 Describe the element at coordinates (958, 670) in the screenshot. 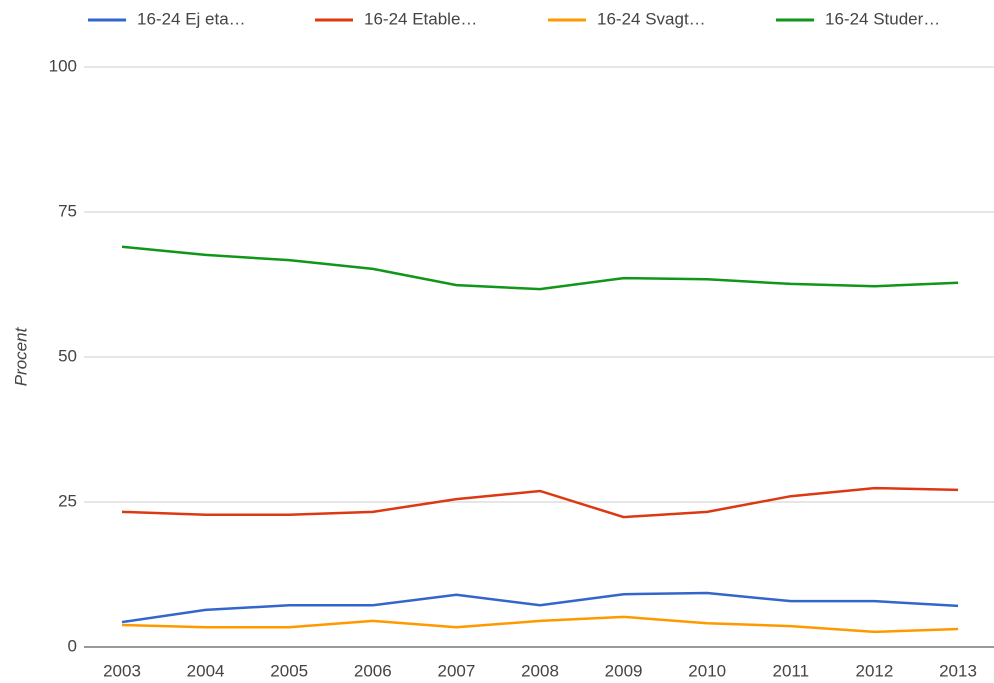

I see `x-tick-label: 2013` at that location.